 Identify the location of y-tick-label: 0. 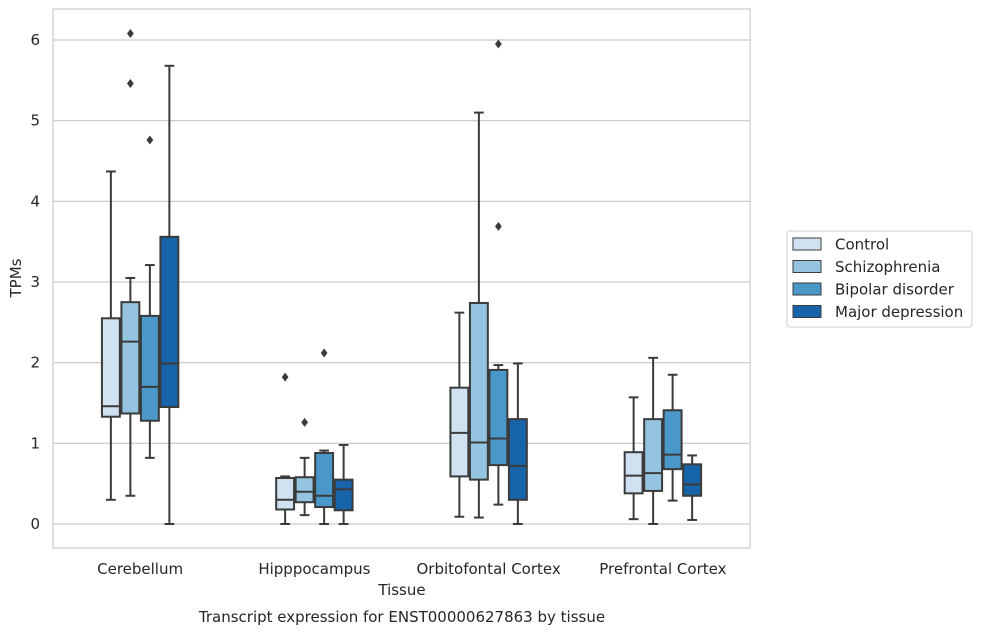
(35, 524).